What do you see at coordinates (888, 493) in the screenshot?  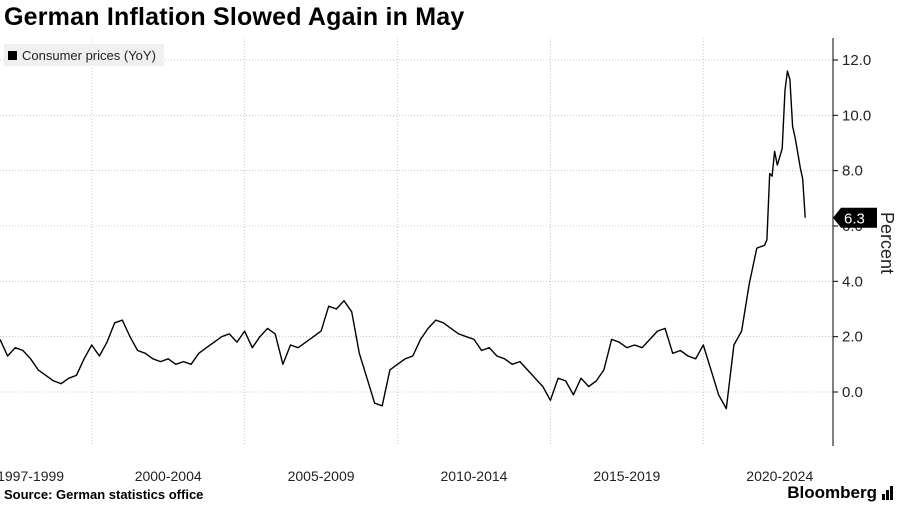 I see `brand-bars-icon` at bounding box center [888, 493].